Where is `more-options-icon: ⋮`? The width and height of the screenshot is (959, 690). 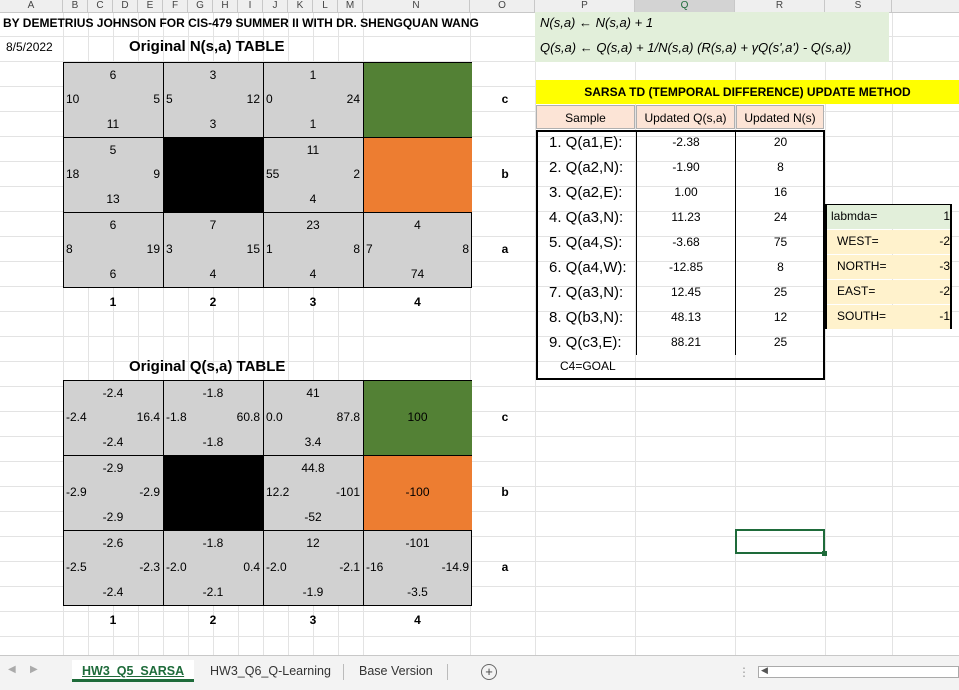
more-options-icon: ⋮ is located at coordinates (744, 672).